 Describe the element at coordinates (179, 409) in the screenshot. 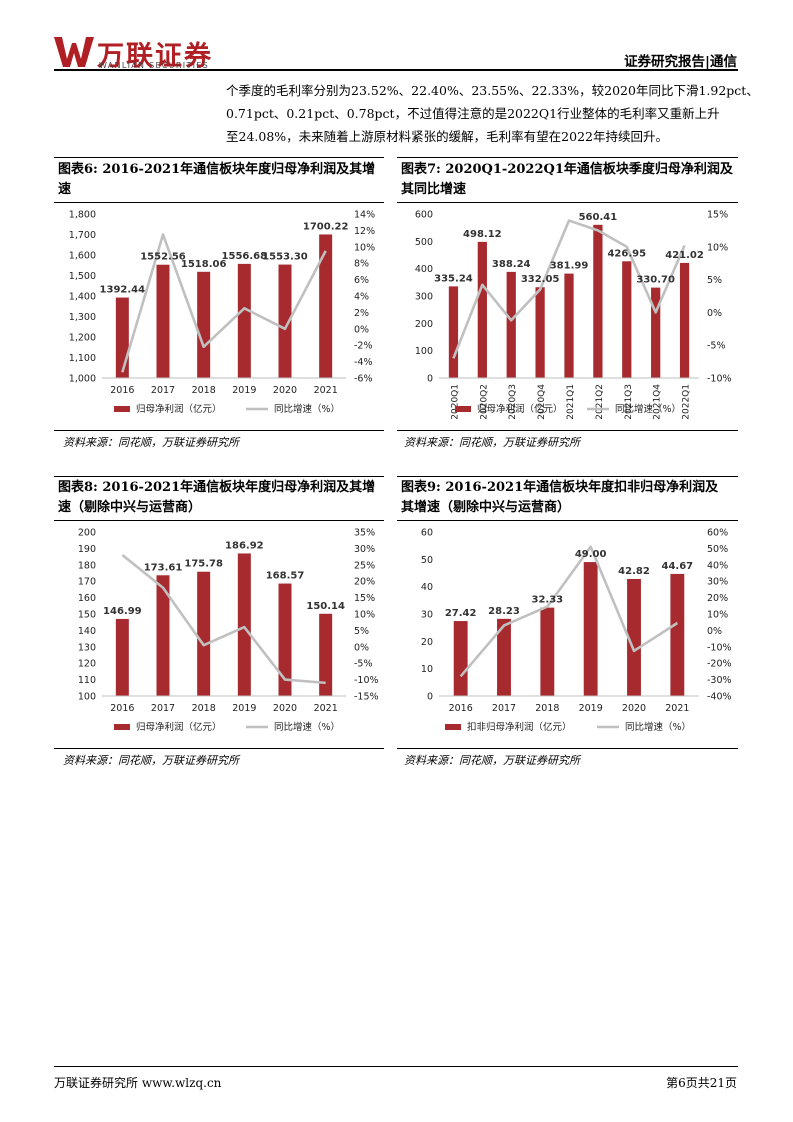

I see `legend-bar-label: 归母净利润（亿元）` at that location.